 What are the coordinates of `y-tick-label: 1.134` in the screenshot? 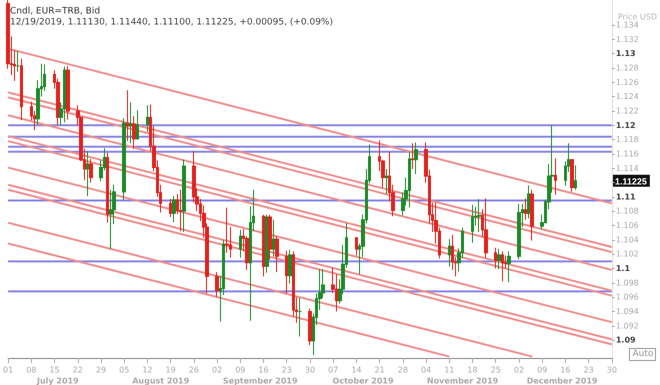 It's located at (627, 25).